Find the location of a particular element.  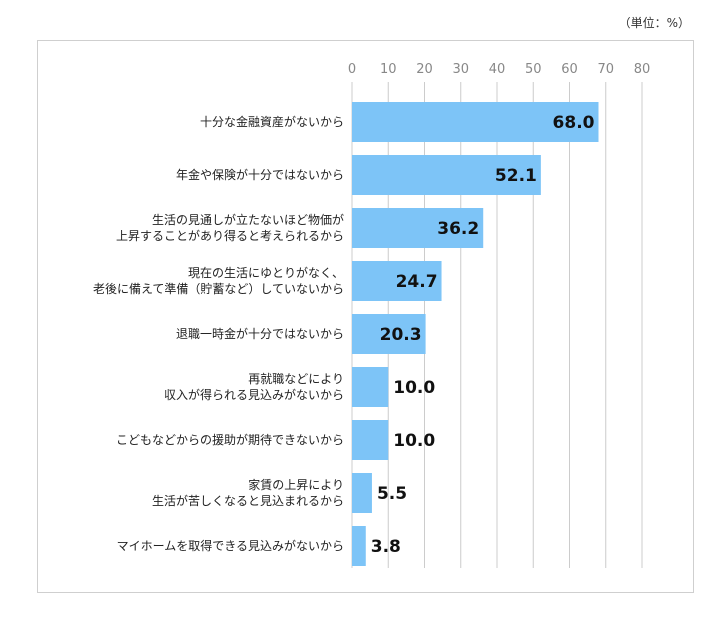

value-label: 24.7 is located at coordinates (417, 282).